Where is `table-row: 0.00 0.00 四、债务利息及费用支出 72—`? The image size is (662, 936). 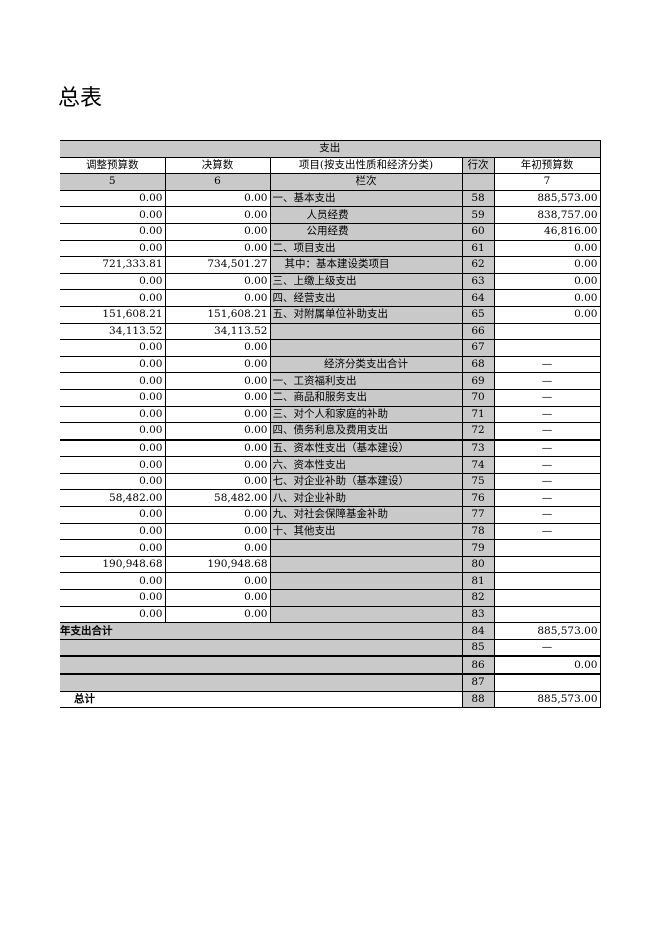 table-row: 0.00 0.00 四、债务利息及费用支出 72— is located at coordinates (330, 431).